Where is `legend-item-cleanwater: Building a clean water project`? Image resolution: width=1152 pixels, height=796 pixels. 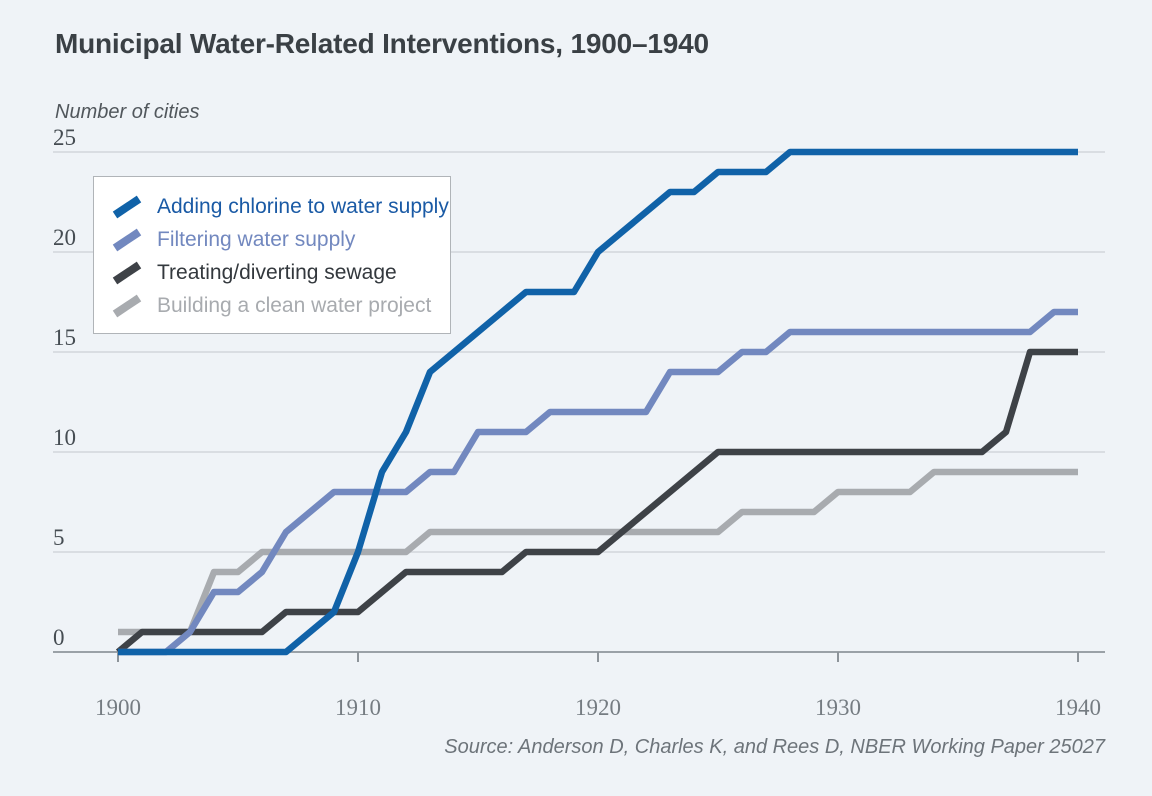
legend-item-cleanwater: Building a clean water project is located at coordinates (279, 305).